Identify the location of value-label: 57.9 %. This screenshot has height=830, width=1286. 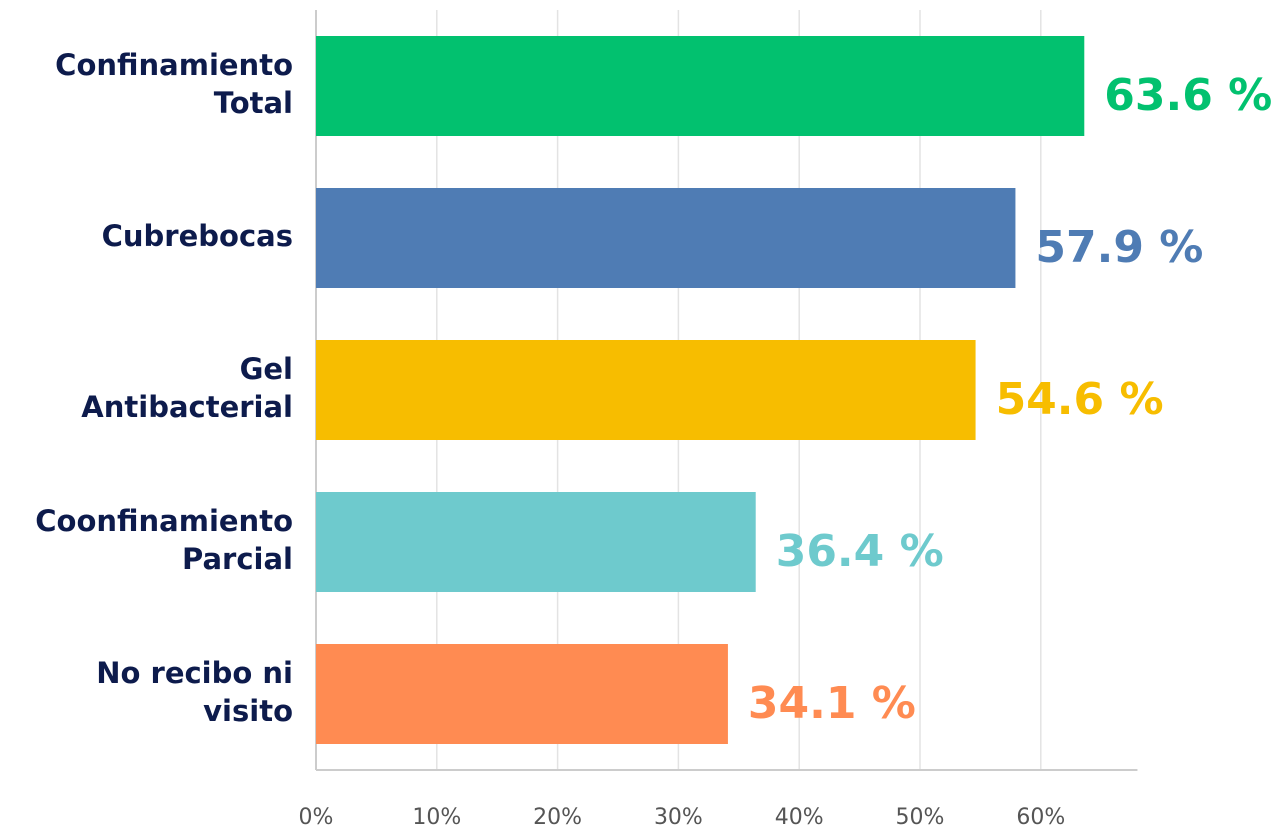
(1119, 247).